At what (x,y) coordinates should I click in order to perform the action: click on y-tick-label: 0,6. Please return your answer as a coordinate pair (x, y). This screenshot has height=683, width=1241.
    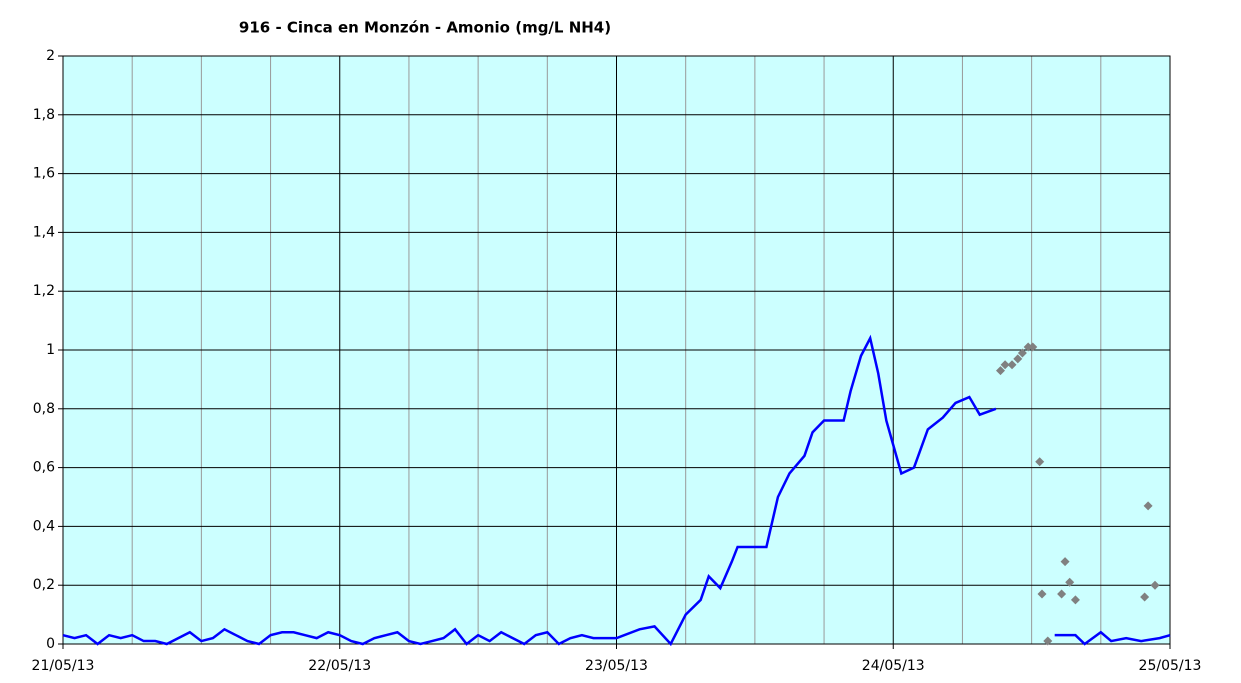
    Looking at the image, I should click on (44, 468).